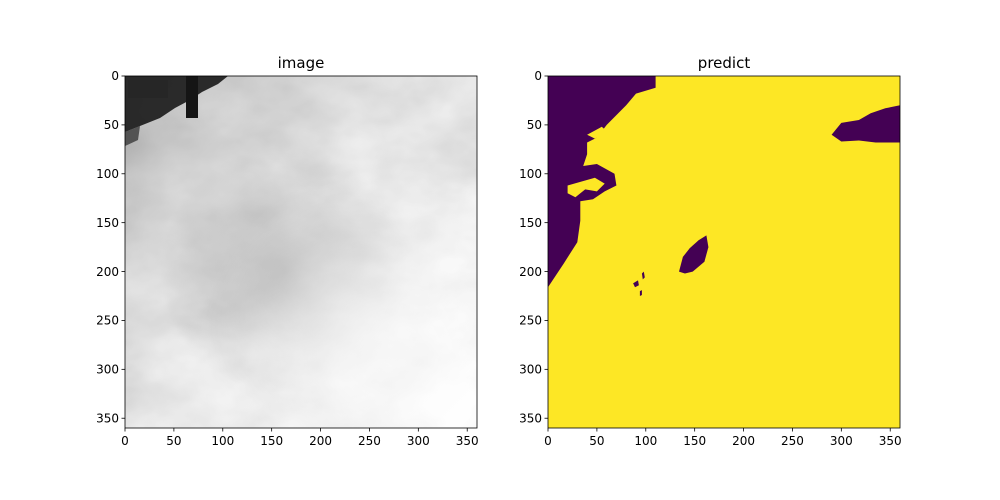 The image size is (1000, 500). What do you see at coordinates (724, 63) in the screenshot?
I see `predict-title: predict` at bounding box center [724, 63].